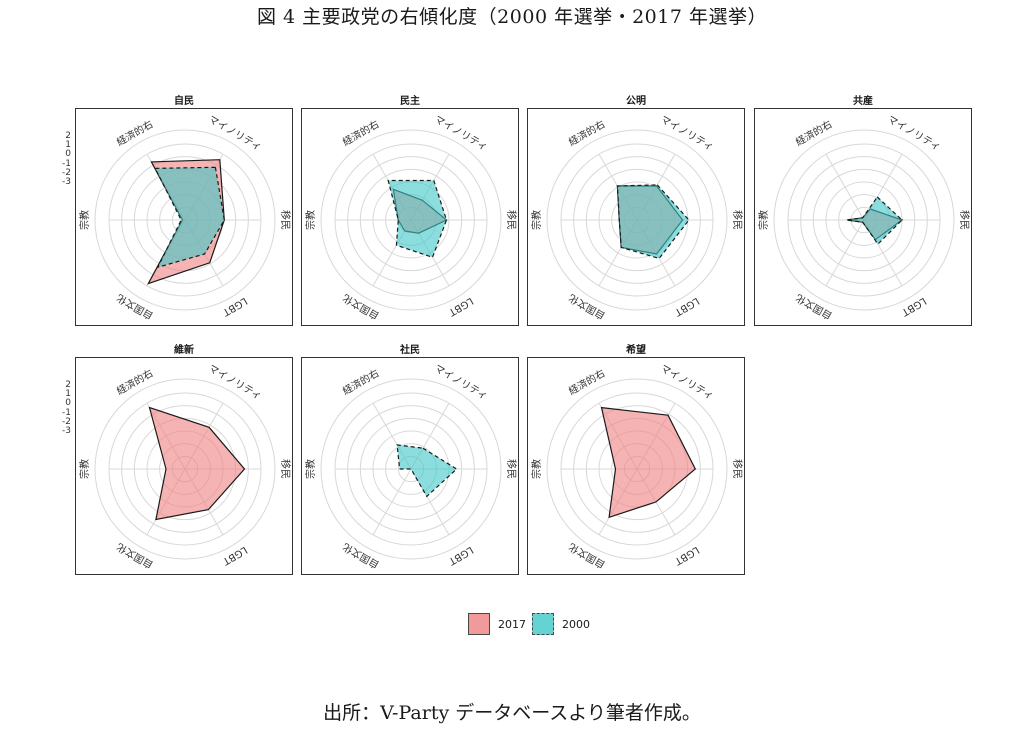 This screenshot has height=729, width=1024. I want to click on radar-panel-1: マイノリティ 移民 LGBT 自国文化 宗教 経済的右, so click(410, 217).